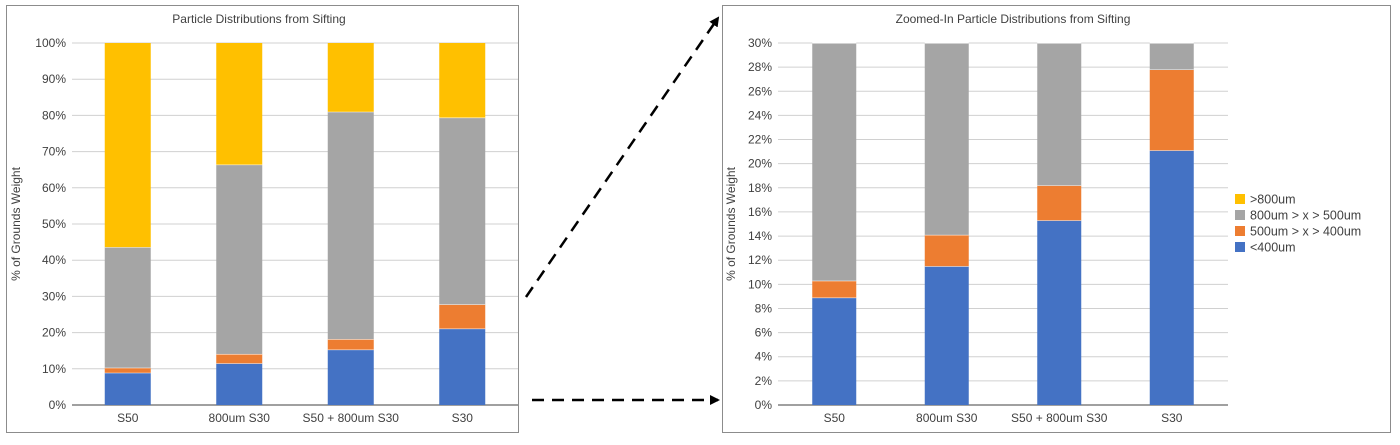 Image resolution: width=1400 pixels, height=445 pixels. What do you see at coordinates (760, 212) in the screenshot?
I see `y-tick-label: 16%` at bounding box center [760, 212].